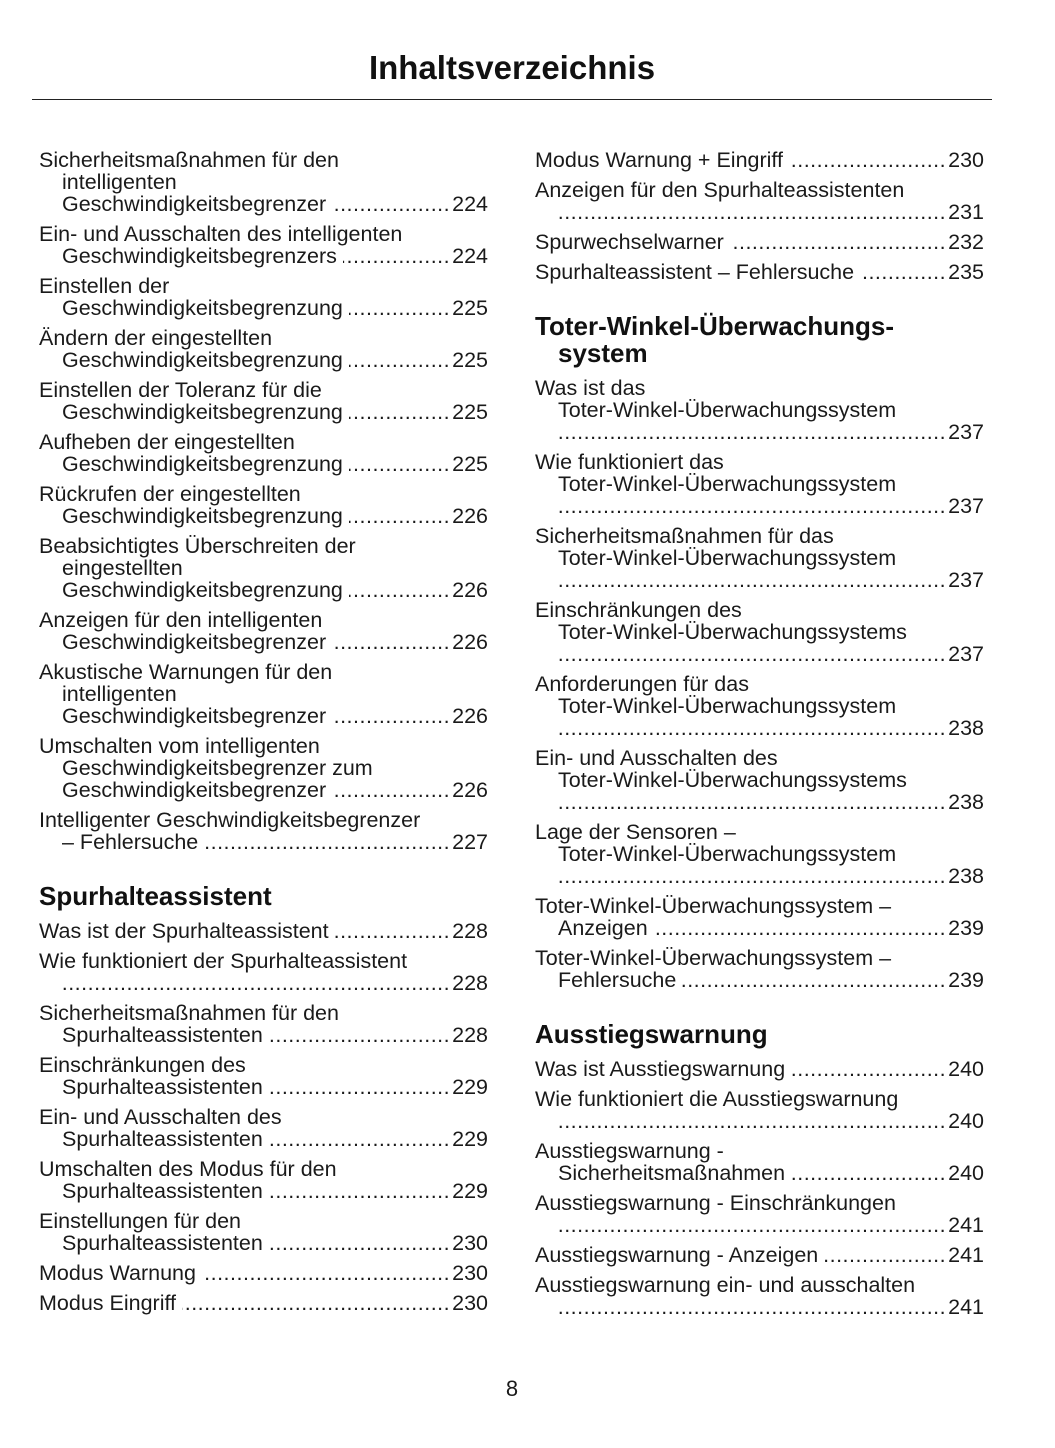  I want to click on toc-entry: Modus Warnung 230, so click(263, 1273).